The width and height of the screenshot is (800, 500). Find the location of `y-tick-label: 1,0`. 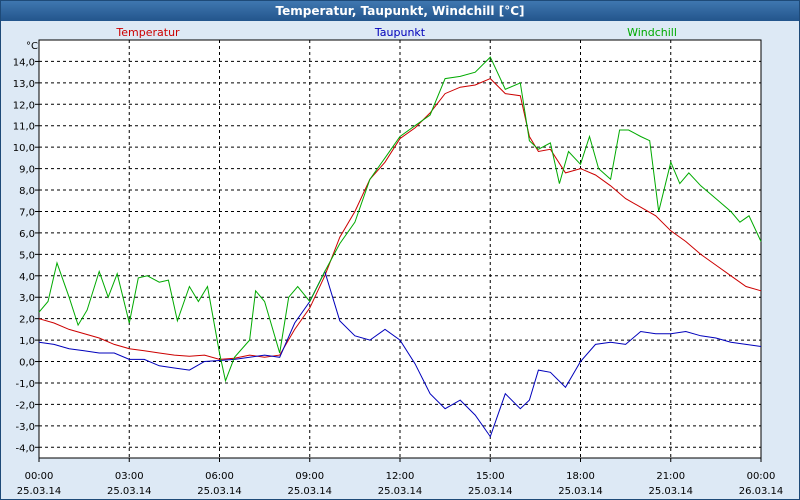

y-tick-label: 1,0 is located at coordinates (27, 341).